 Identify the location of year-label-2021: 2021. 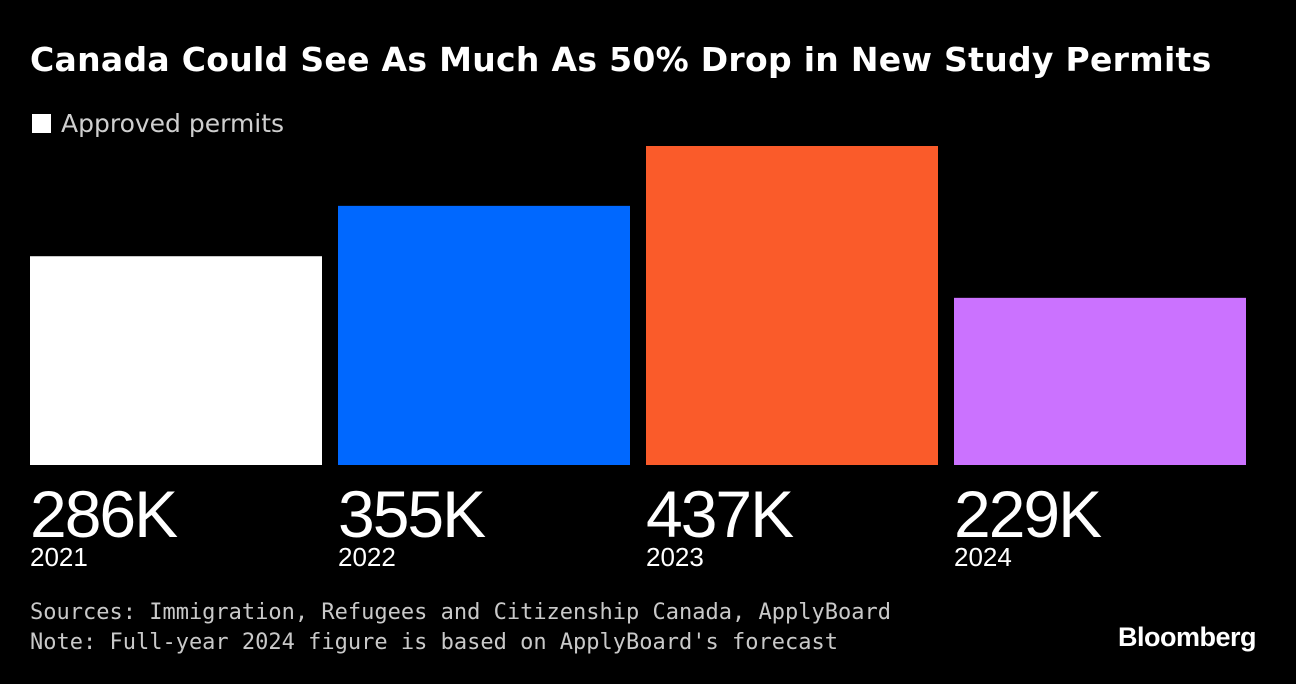
(59, 557).